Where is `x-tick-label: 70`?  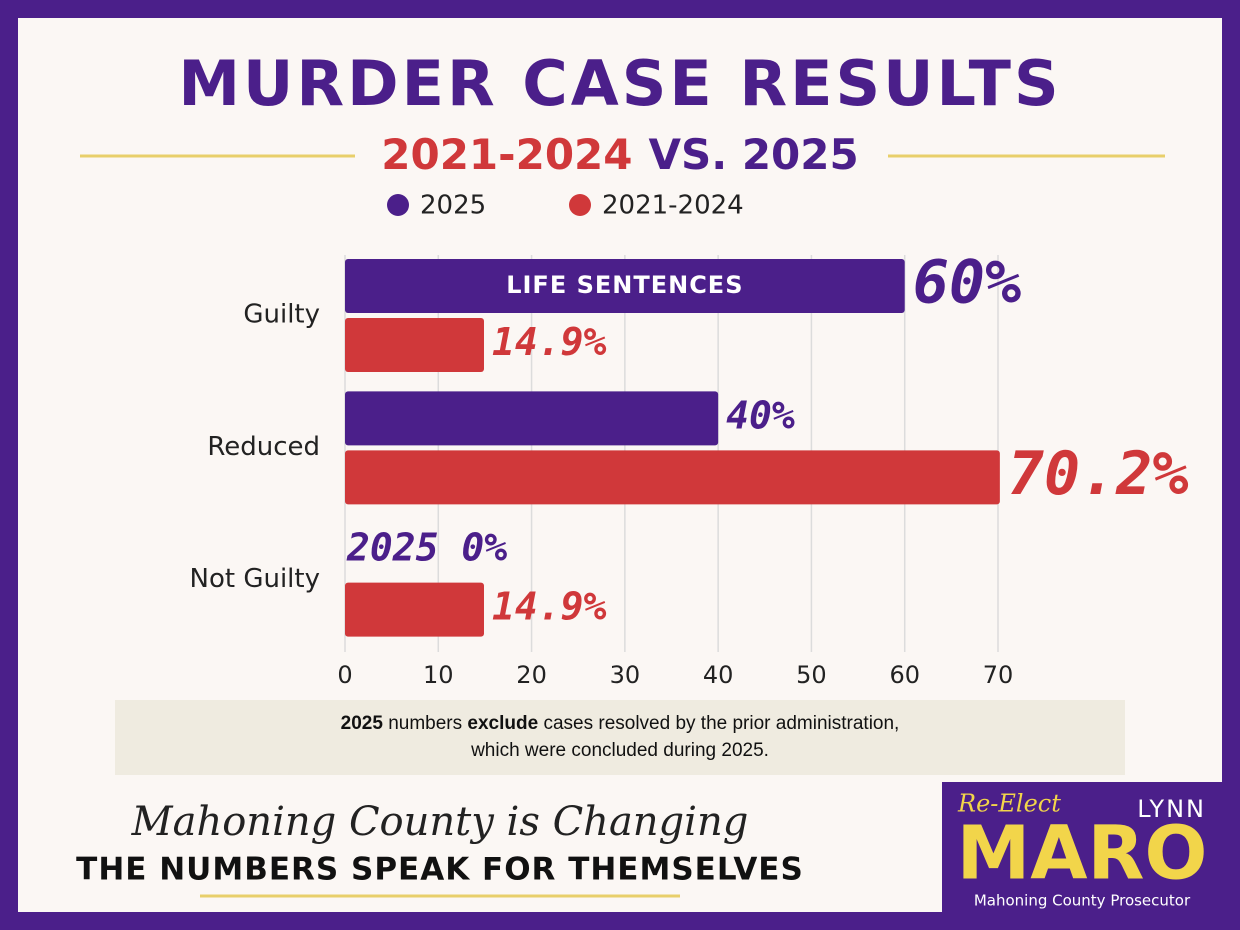
x-tick-label: 70 is located at coordinates (998, 675).